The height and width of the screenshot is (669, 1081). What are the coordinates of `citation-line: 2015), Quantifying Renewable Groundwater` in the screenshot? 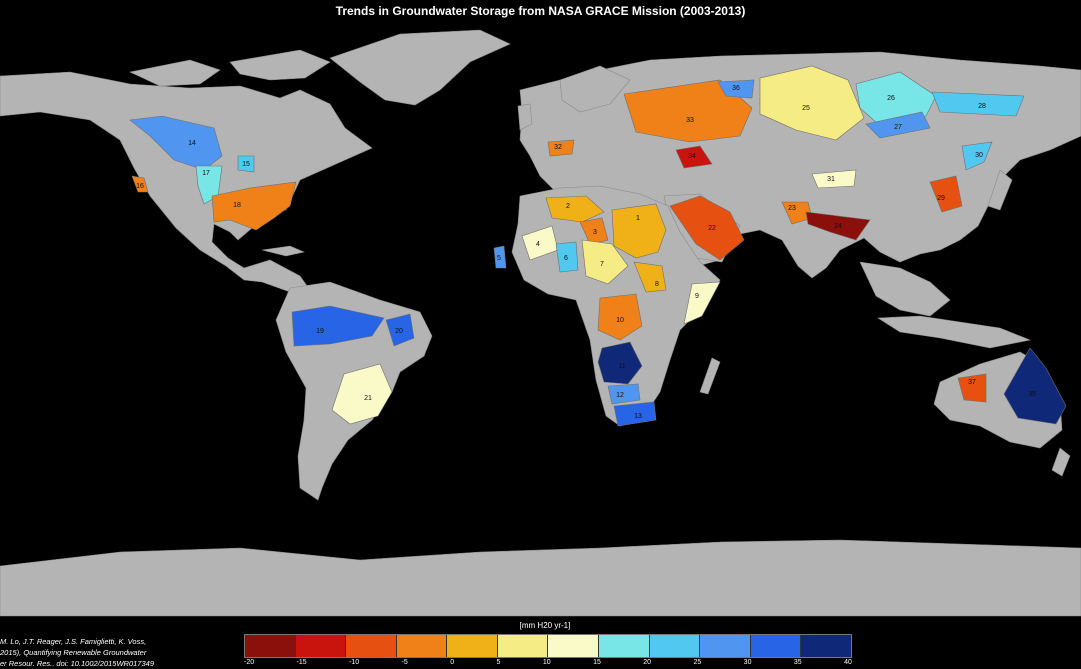 It's located at (73, 652).